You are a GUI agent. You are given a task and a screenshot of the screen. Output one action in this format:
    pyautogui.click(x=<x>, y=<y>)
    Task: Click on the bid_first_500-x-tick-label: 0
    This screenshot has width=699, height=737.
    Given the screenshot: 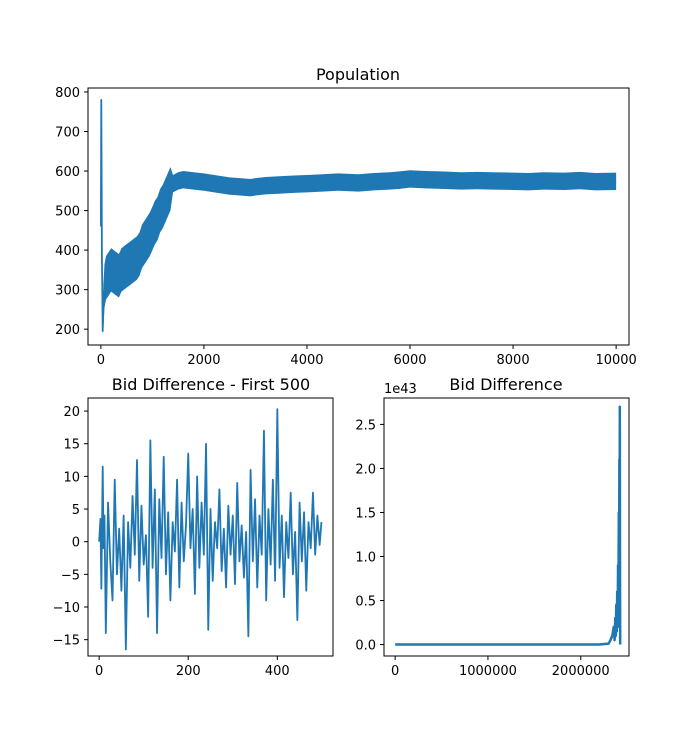 What is the action you would take?
    pyautogui.click(x=99, y=671)
    